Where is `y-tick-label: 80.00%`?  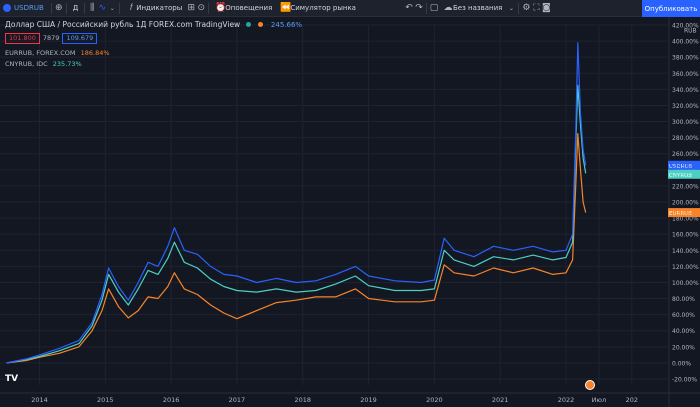 y-tick-label: 80.00% is located at coordinates (683, 299).